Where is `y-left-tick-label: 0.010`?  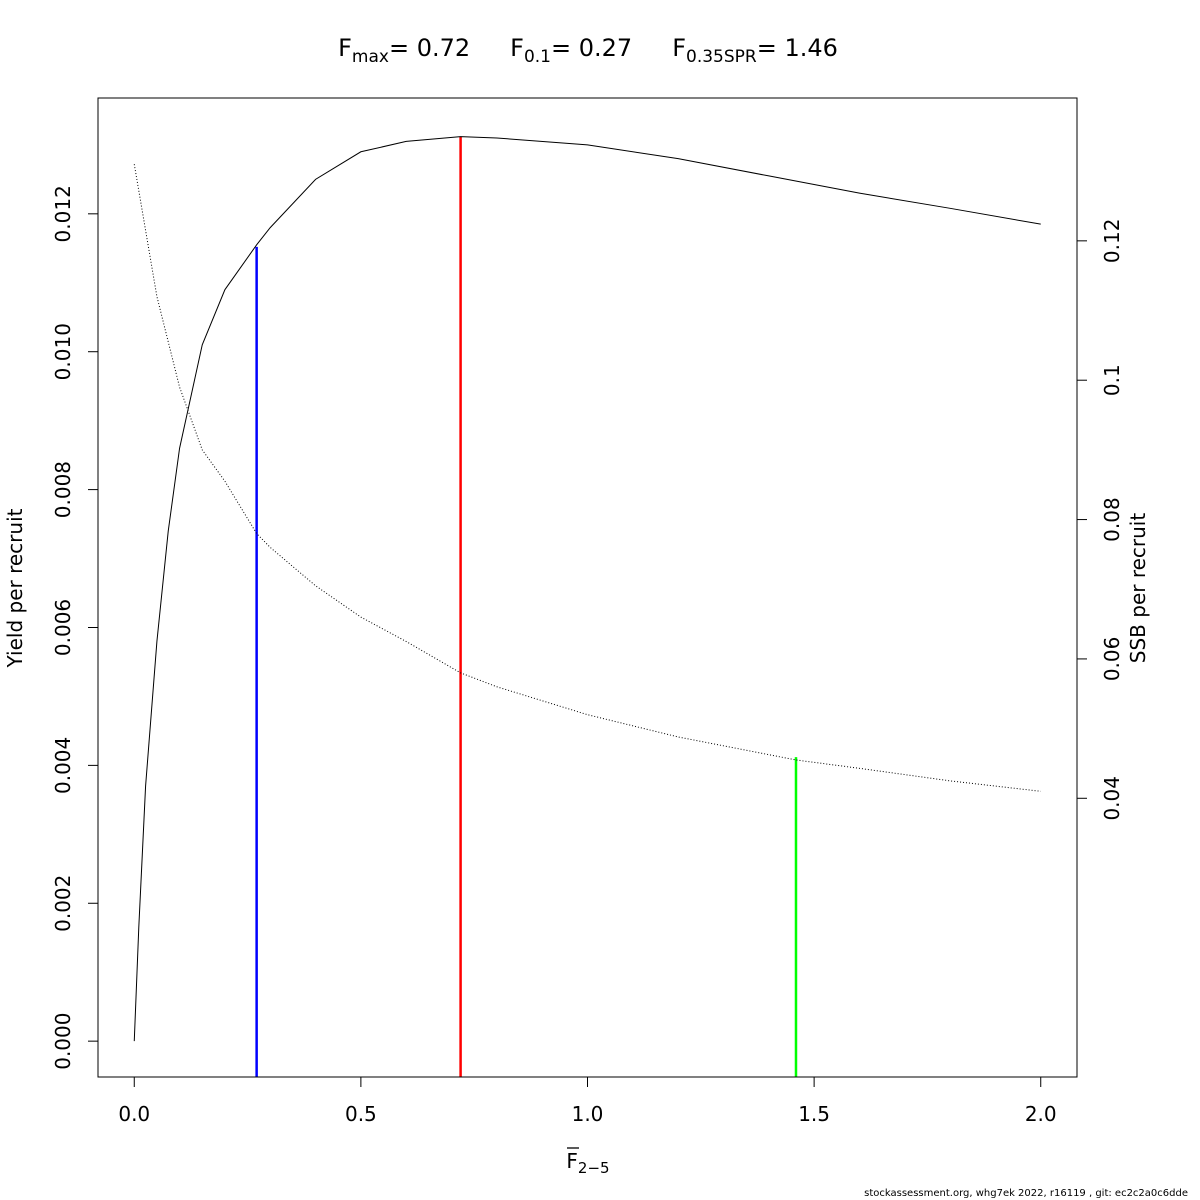 y-left-tick-label: 0.010 is located at coordinates (63, 351).